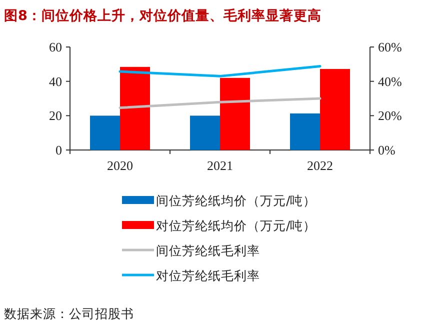  What do you see at coordinates (120, 165) in the screenshot?
I see `x-tick-label: 2020` at bounding box center [120, 165].